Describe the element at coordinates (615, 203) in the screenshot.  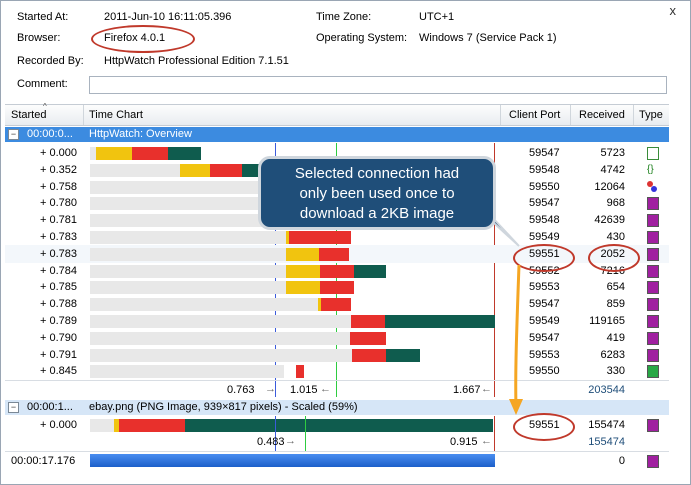
I see `row-received: 968` at that location.